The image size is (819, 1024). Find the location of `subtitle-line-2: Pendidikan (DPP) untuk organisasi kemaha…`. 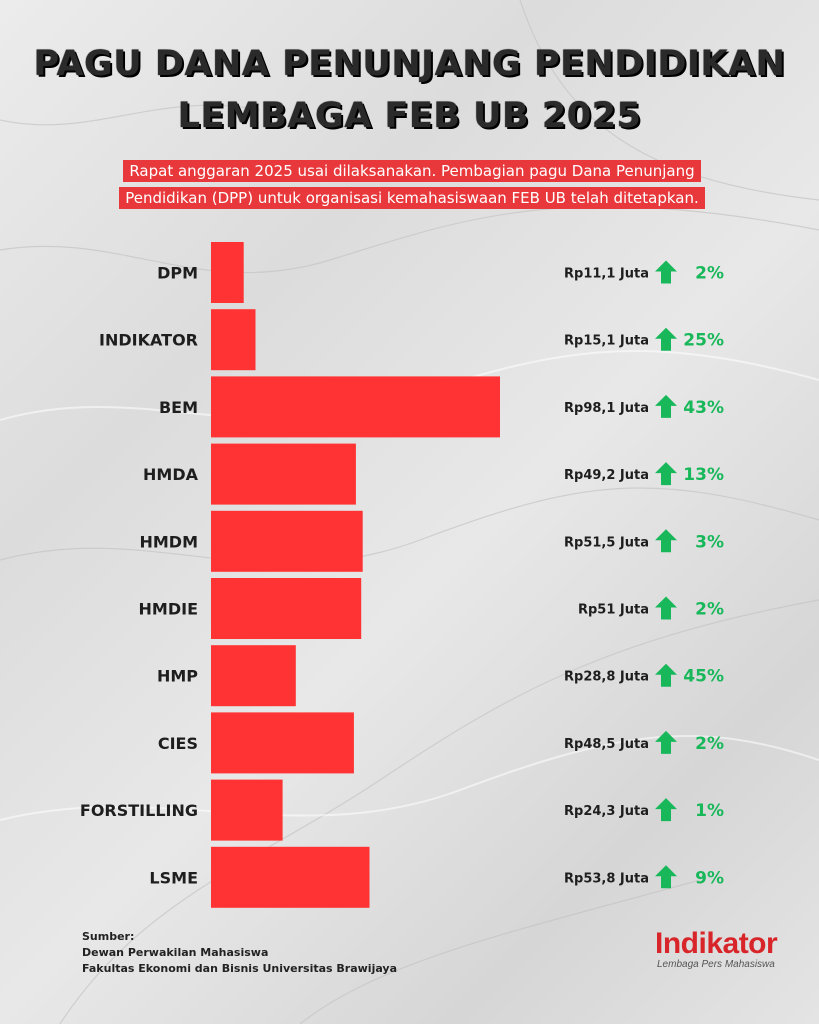

subtitle-line-2: Pendidikan (DPP) untuk organisasi kemaha… is located at coordinates (412, 198).